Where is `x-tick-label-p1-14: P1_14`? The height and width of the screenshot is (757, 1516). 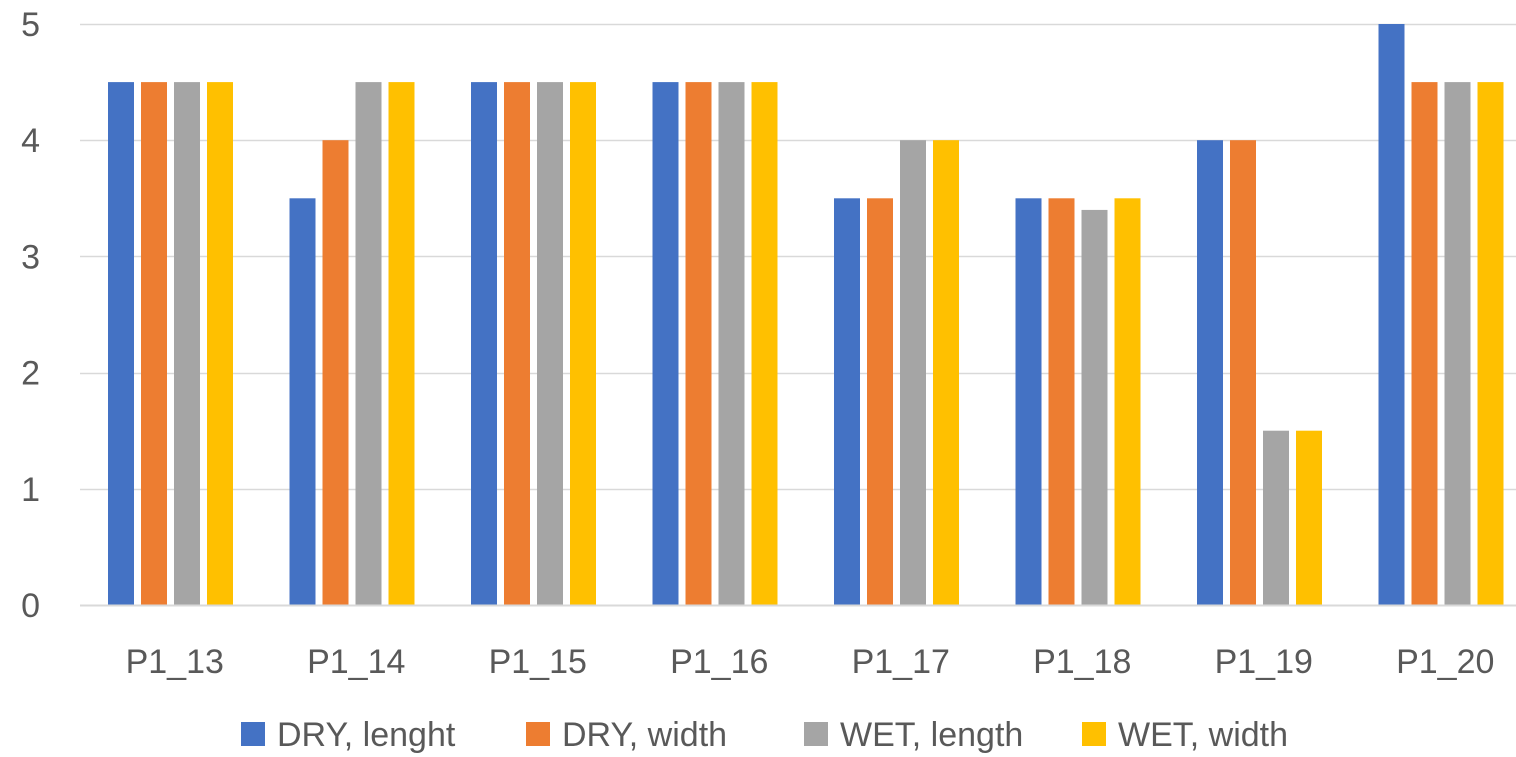 x-tick-label-p1-14: P1_14 is located at coordinates (356, 662).